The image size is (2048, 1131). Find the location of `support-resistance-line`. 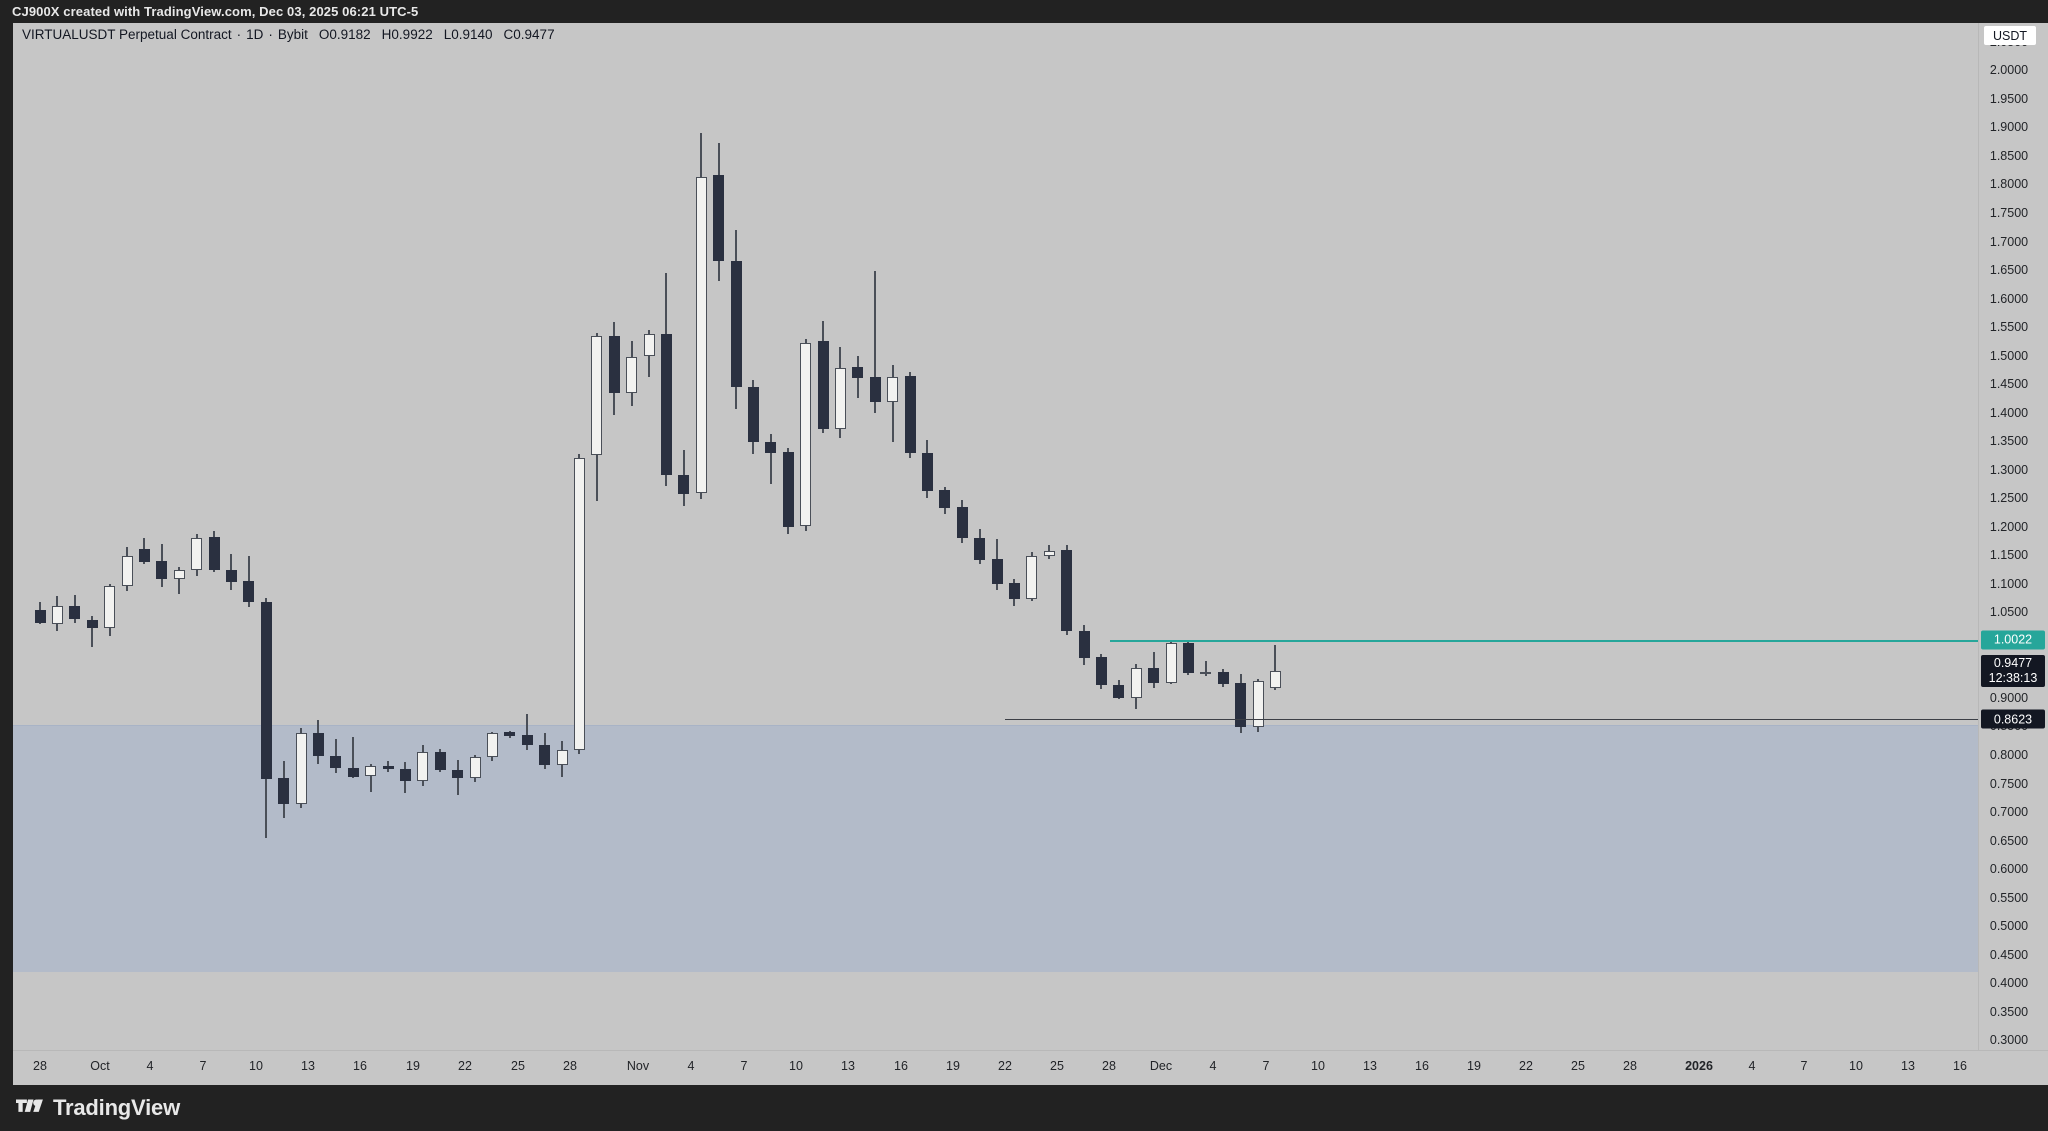

support-resistance-line is located at coordinates (1491, 720).